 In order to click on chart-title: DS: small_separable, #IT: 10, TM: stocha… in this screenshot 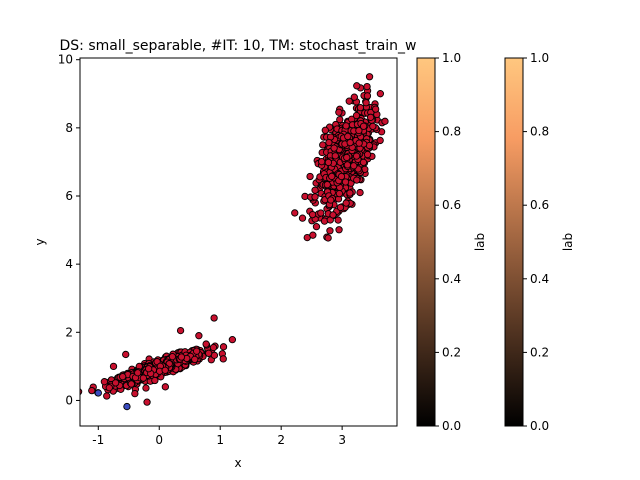, I will do `click(238, 46)`.